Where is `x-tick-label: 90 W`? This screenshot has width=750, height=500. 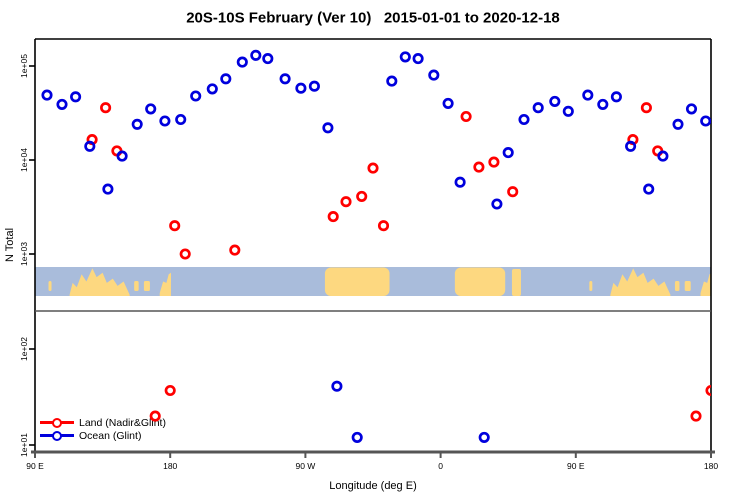
x-tick-label: 90 W is located at coordinates (305, 466).